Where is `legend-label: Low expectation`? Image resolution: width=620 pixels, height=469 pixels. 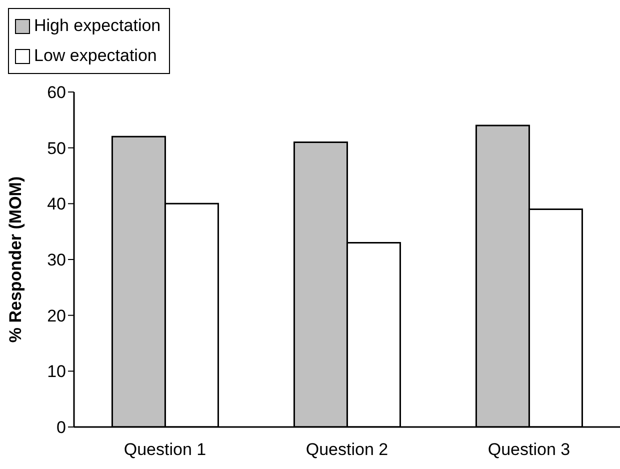 legend-label: Low expectation is located at coordinates (95, 56).